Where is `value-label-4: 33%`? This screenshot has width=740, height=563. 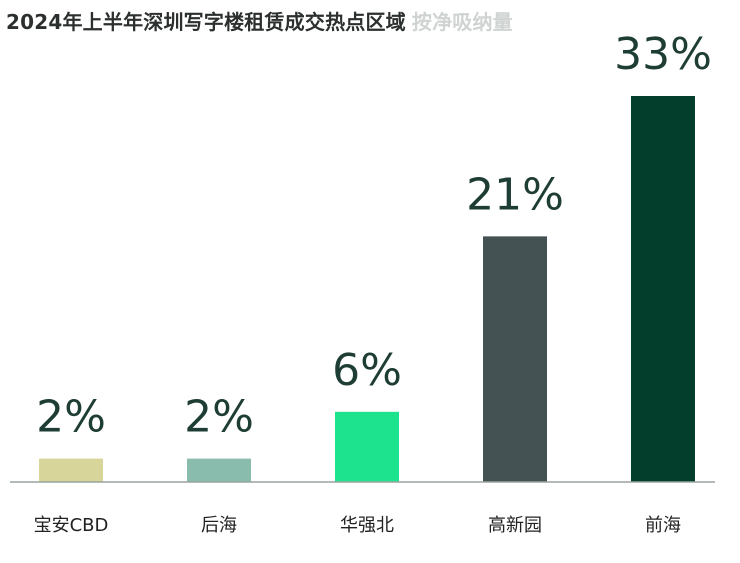 value-label-4: 33% is located at coordinates (663, 54).